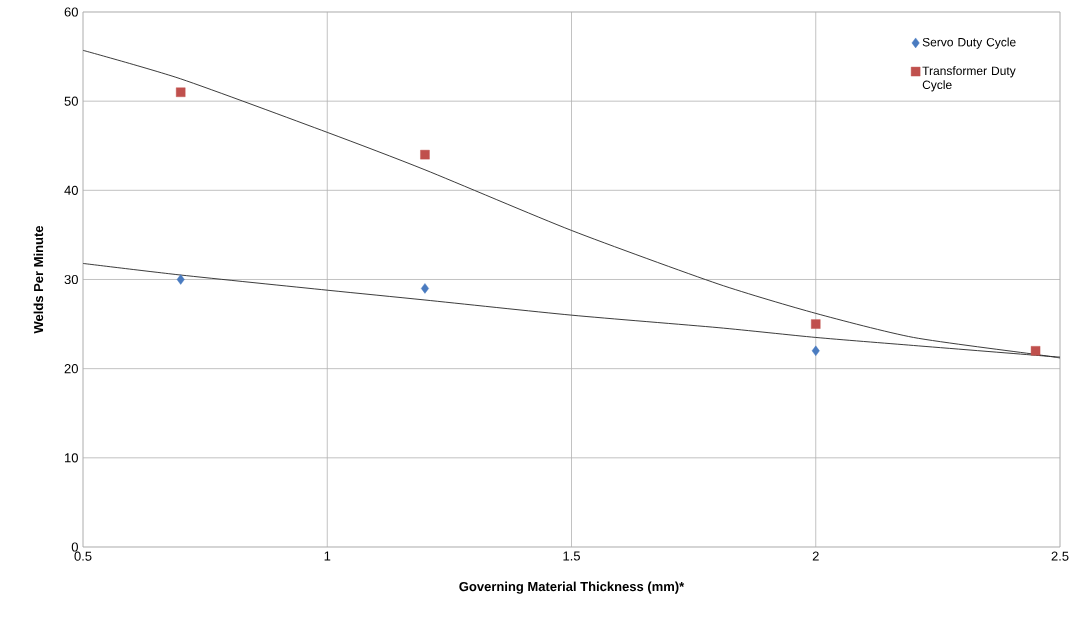 The height and width of the screenshot is (628, 1075). I want to click on x-tick-label: 0.5, so click(83, 556).